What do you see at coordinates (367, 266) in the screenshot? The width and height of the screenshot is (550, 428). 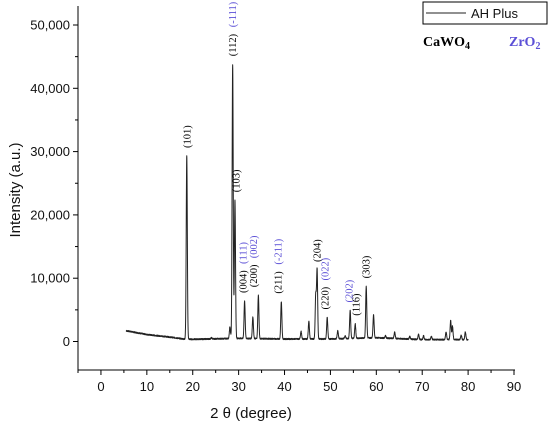 I see `peak-label: (303)` at bounding box center [367, 266].